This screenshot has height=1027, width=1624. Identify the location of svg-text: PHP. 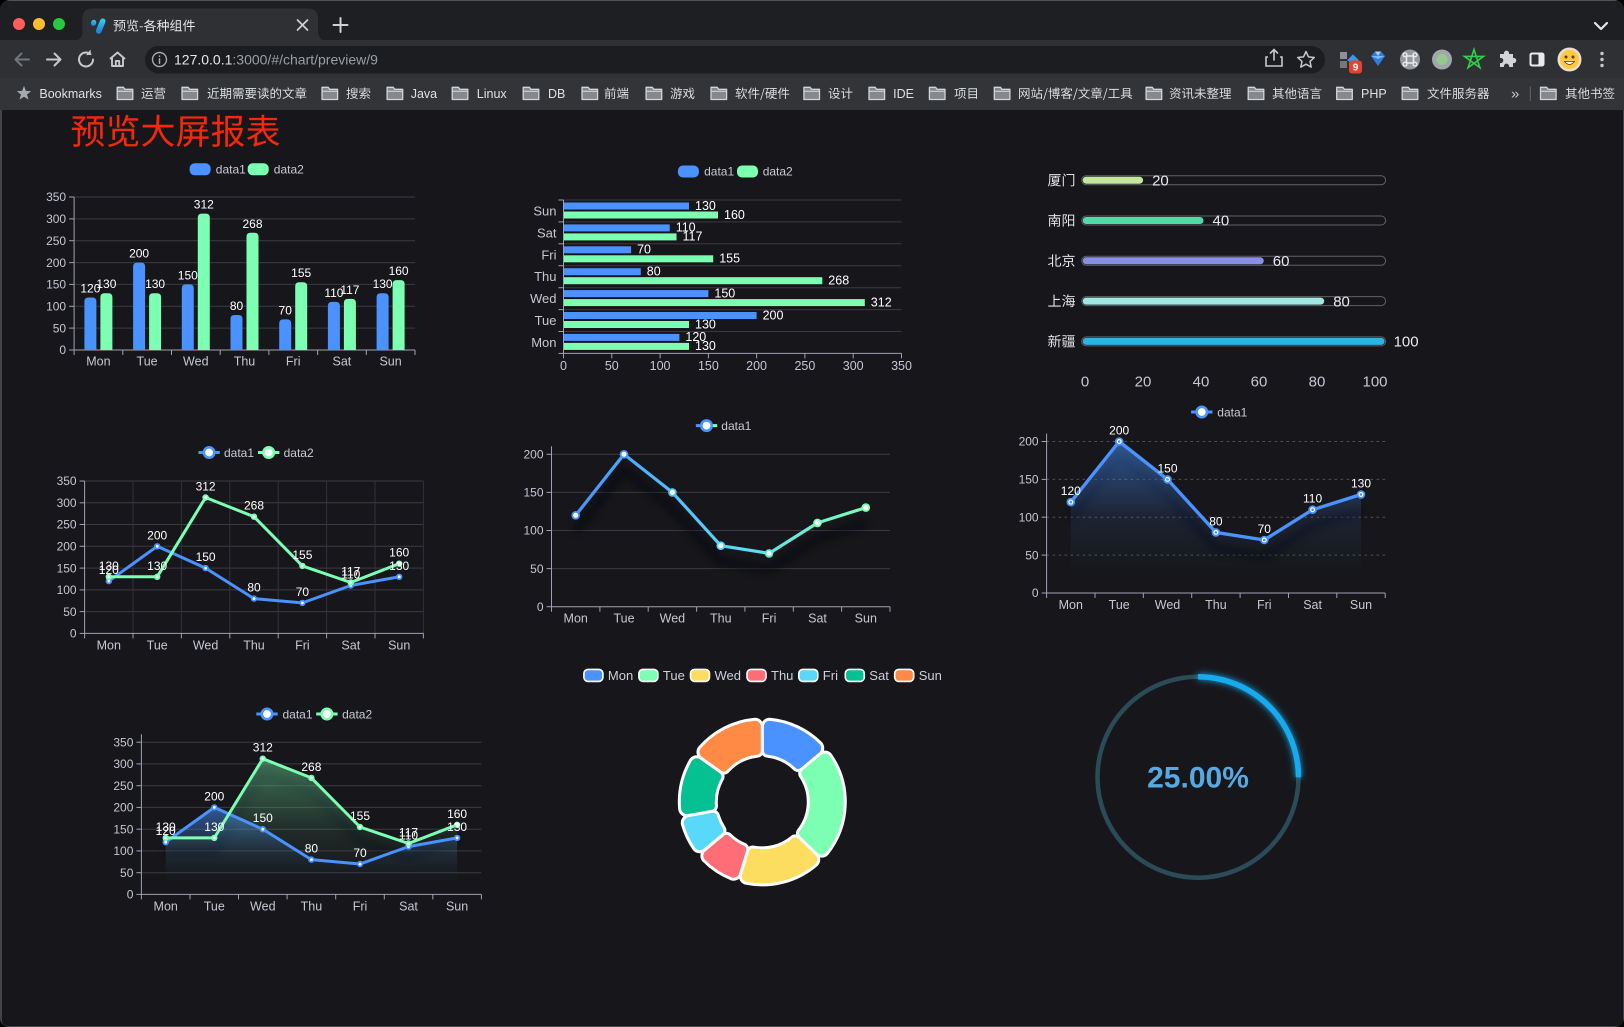
(1374, 94).